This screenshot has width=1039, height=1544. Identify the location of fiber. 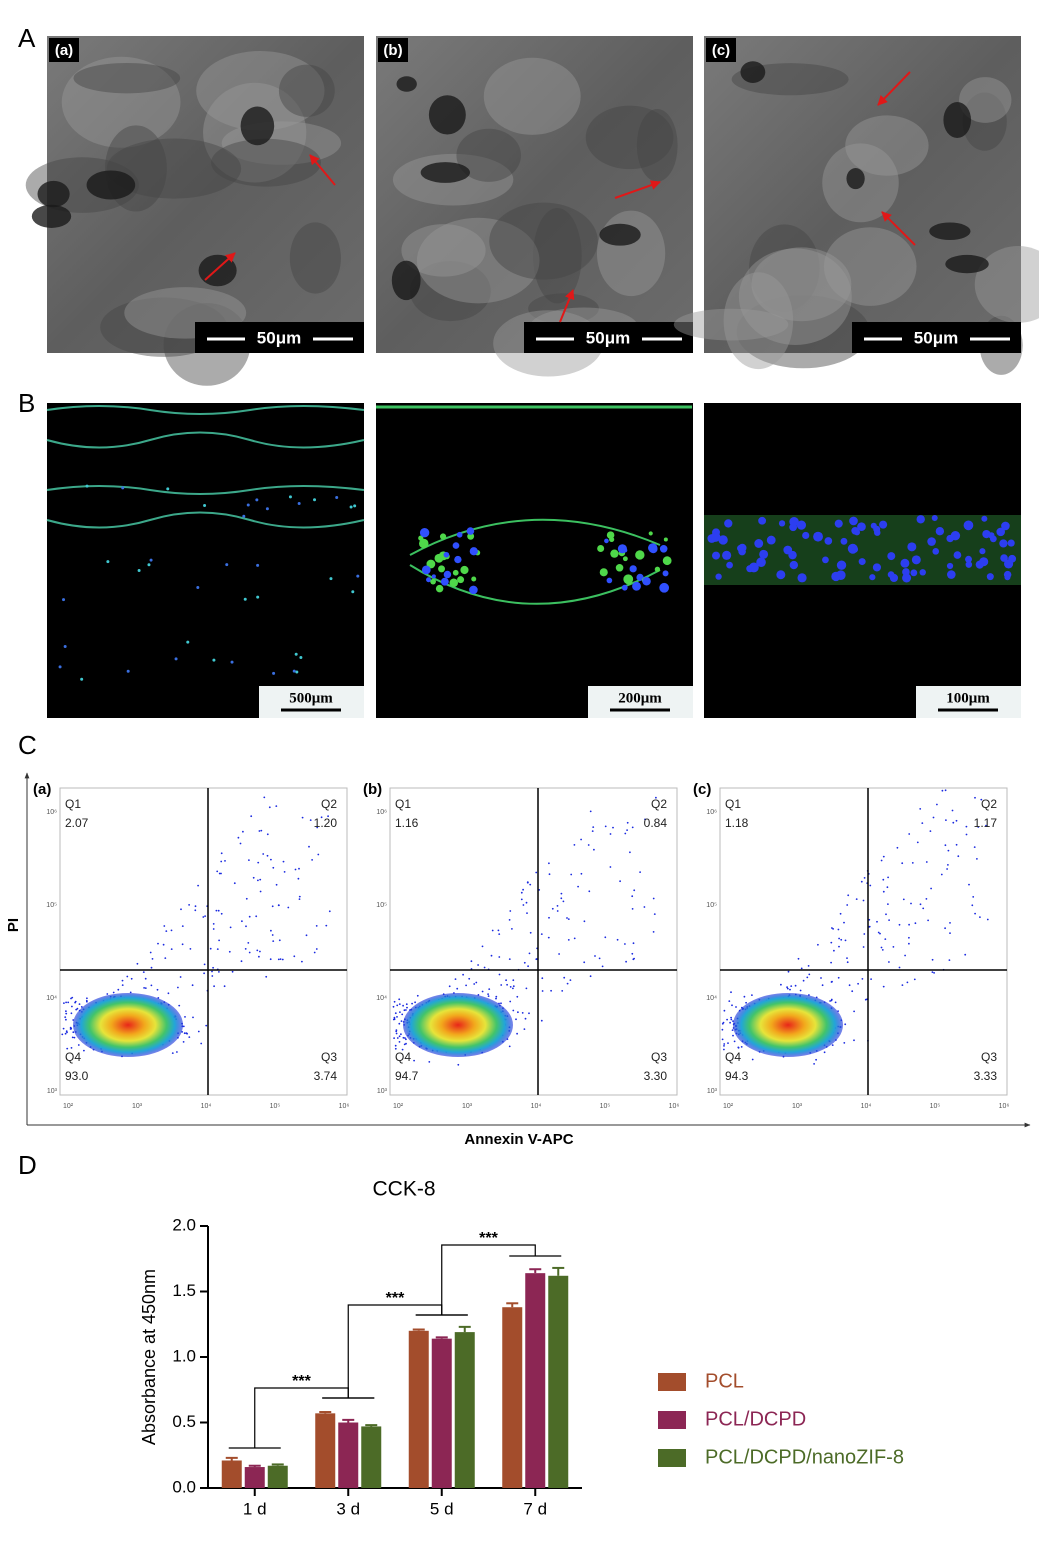
(205, 520).